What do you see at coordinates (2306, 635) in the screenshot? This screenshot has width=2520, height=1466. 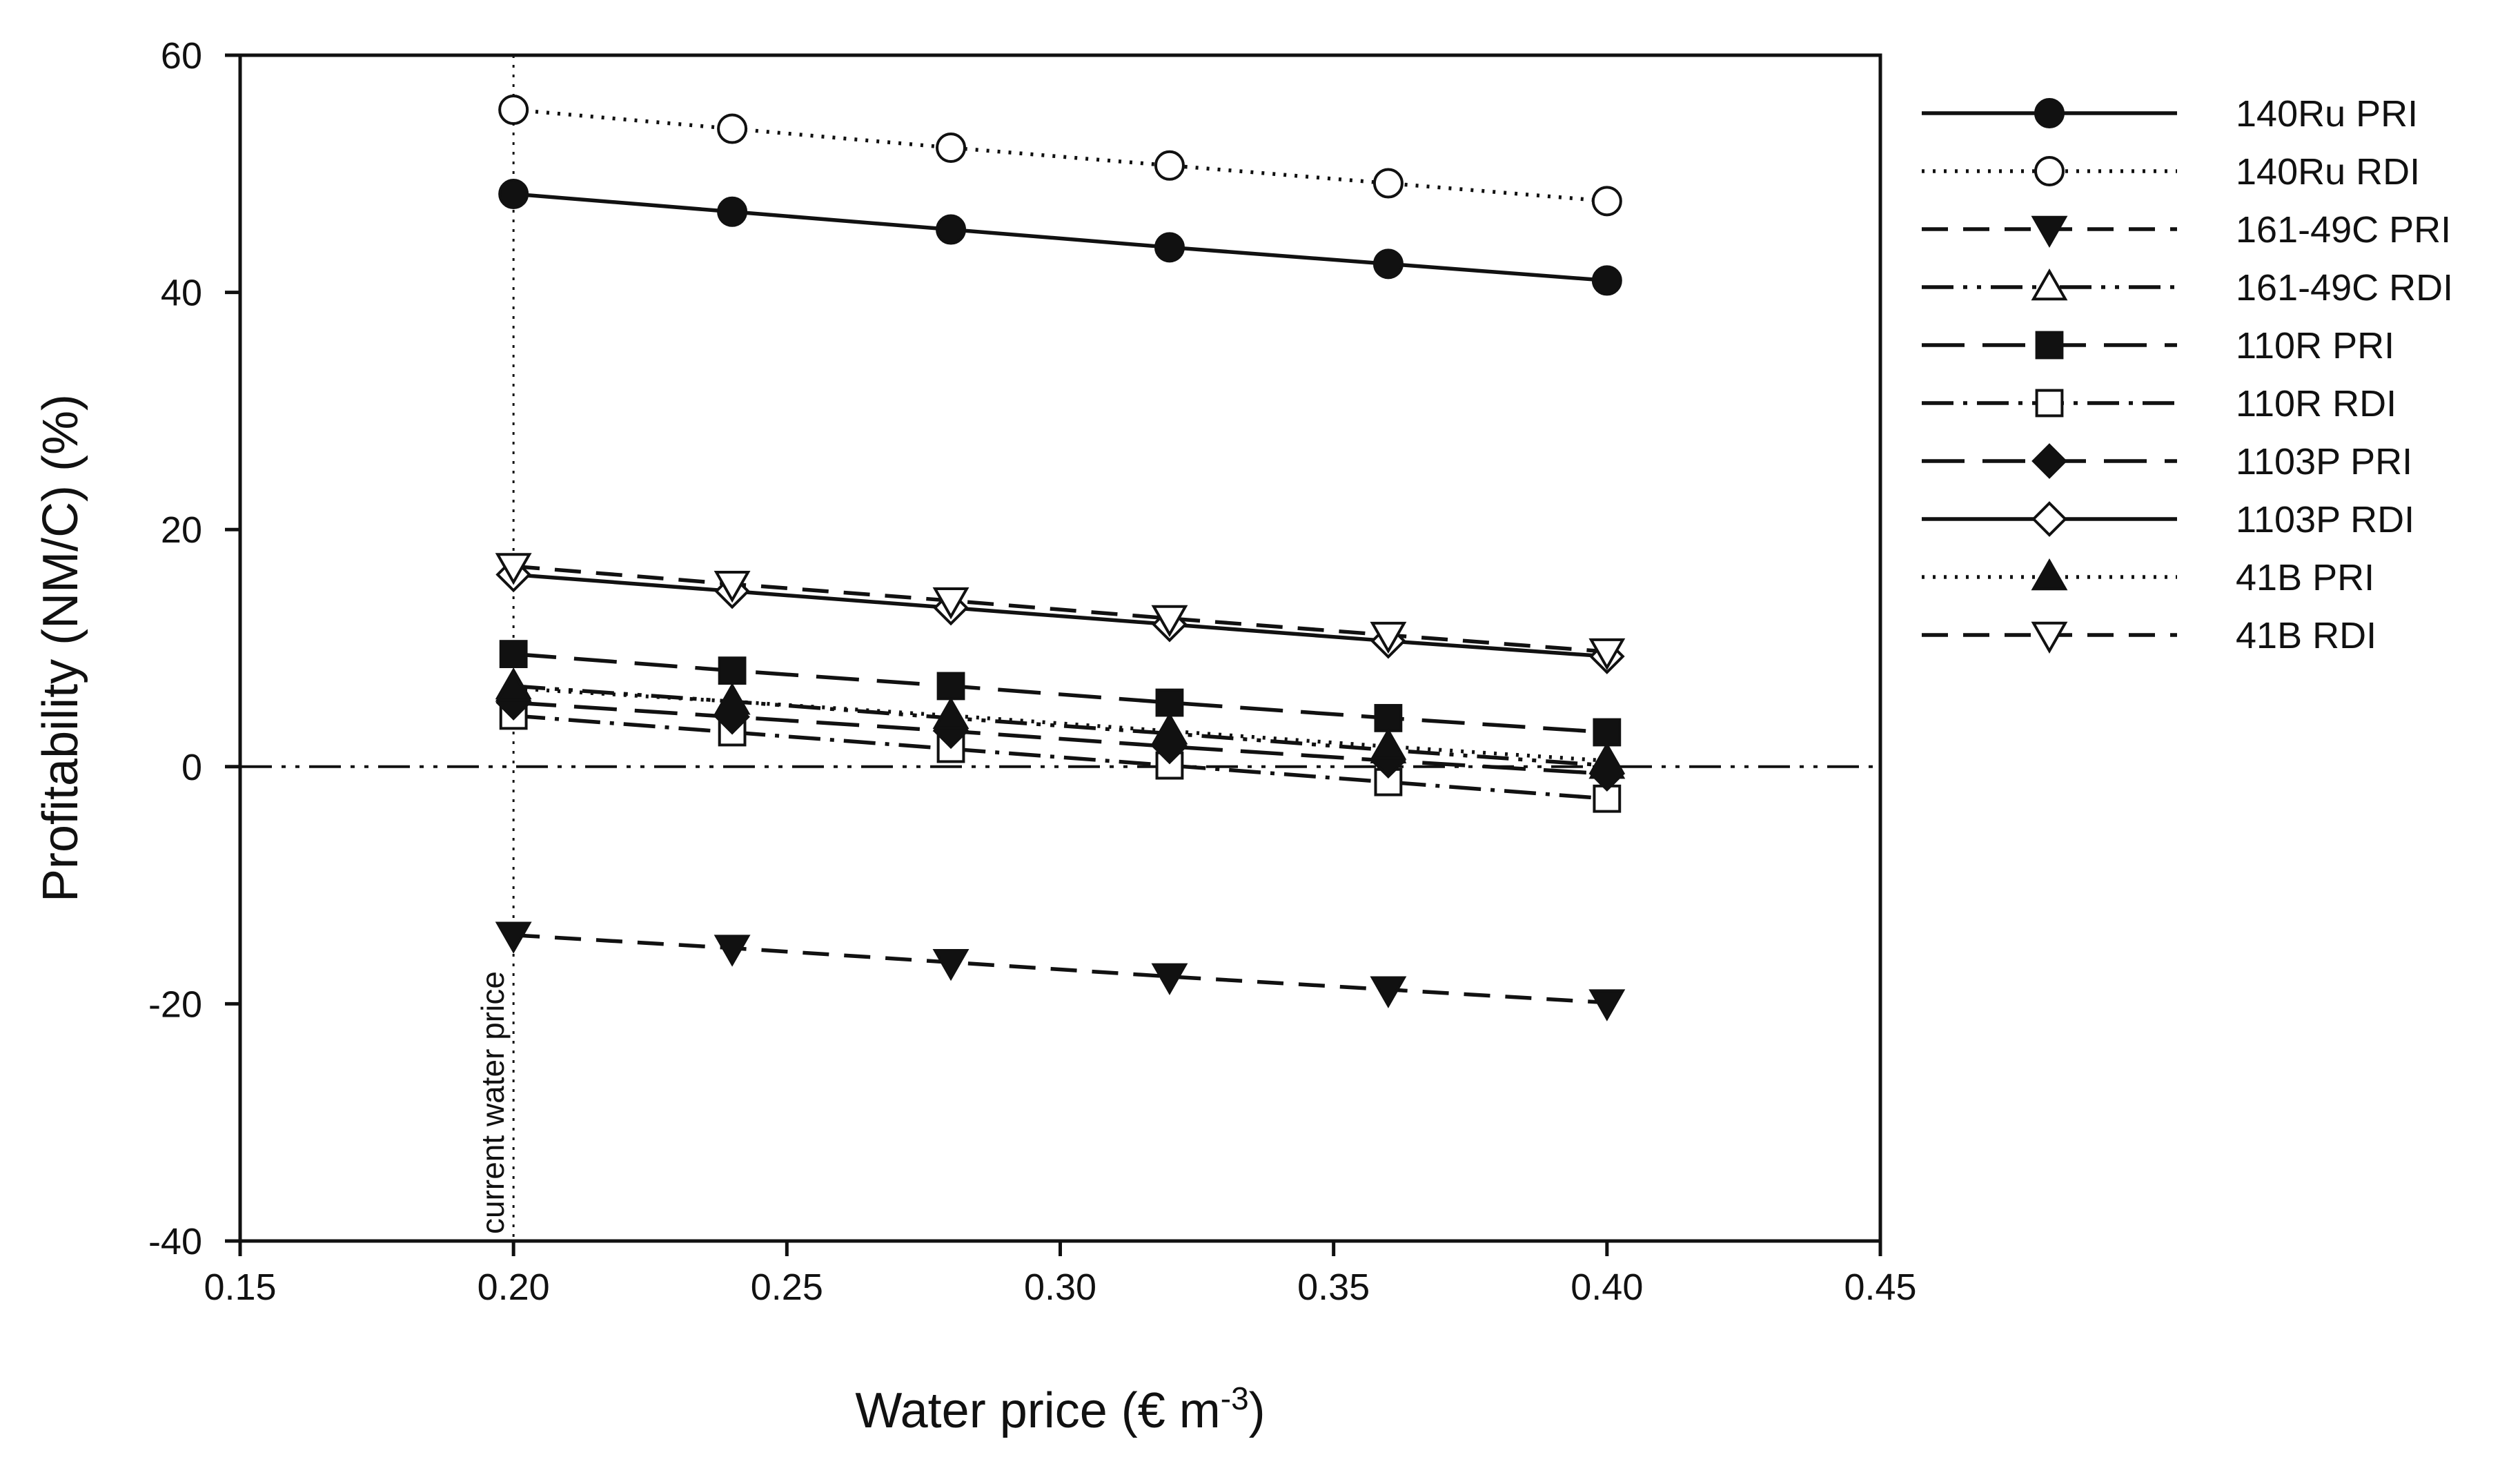 I see `legend-label-41b-rdi: 41B RDI` at bounding box center [2306, 635].